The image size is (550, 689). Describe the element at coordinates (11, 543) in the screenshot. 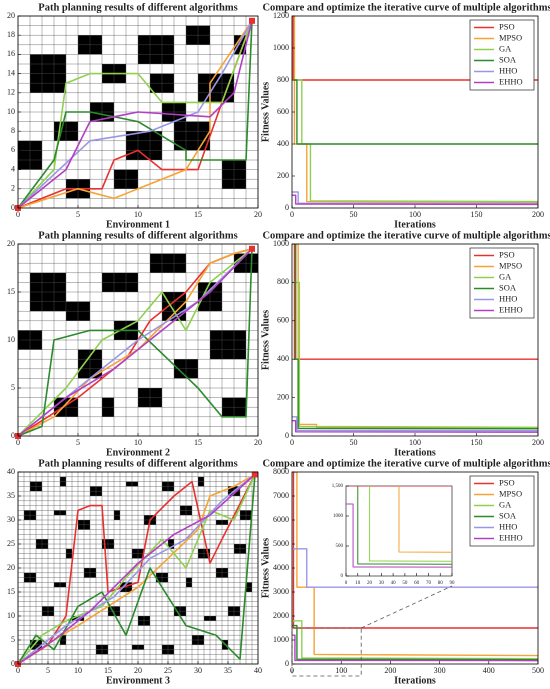

I see `y-tick-label: 25` at that location.